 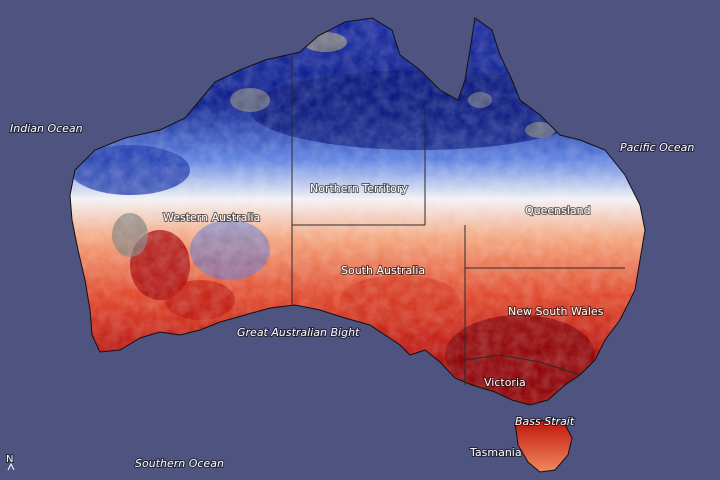 What do you see at coordinates (543, 446) in the screenshot?
I see `tasmania-island` at bounding box center [543, 446].